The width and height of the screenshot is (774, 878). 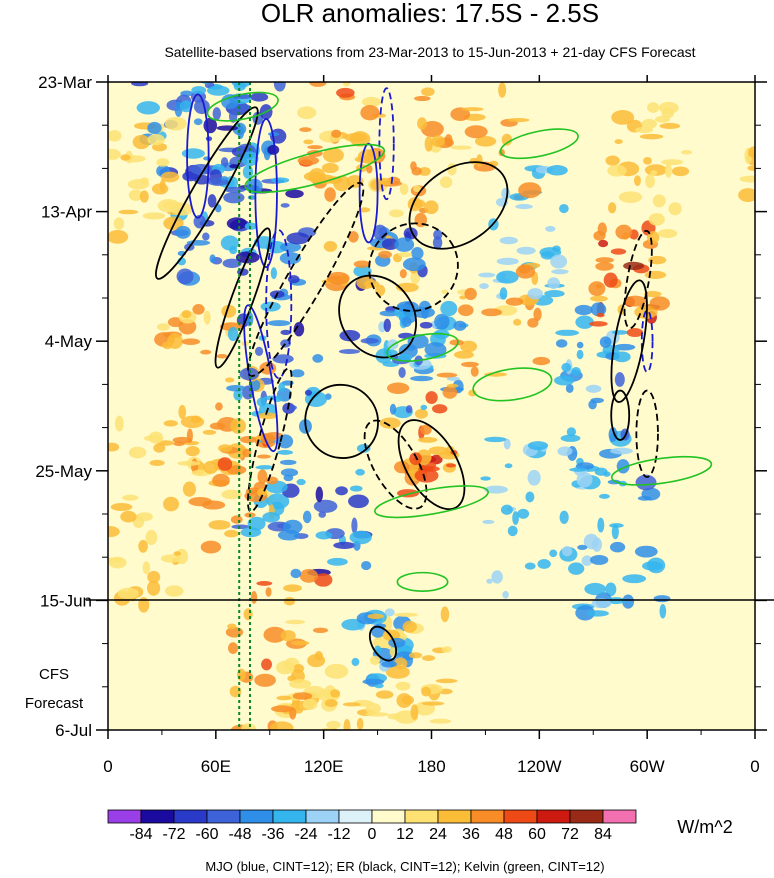 I want to click on mjo-contour, so click(x=386, y=144).